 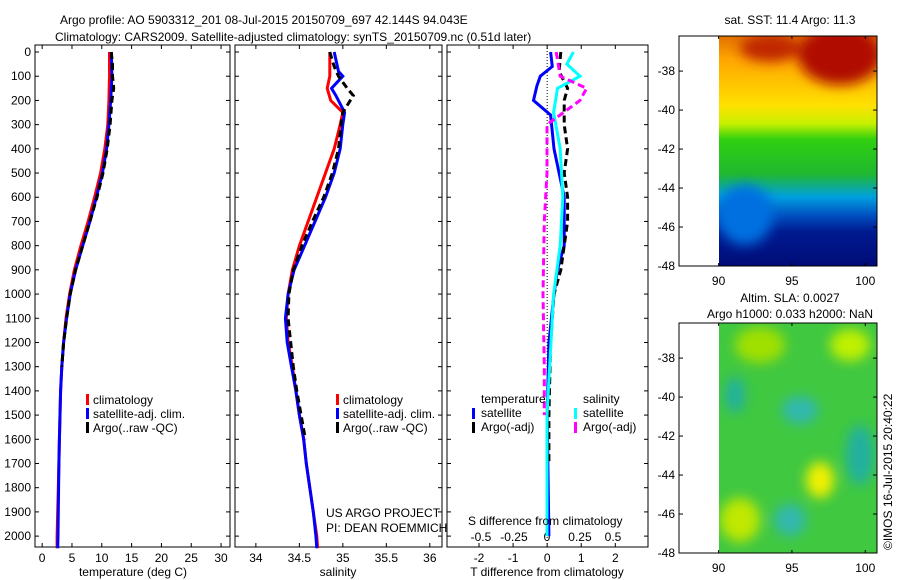 What do you see at coordinates (17, 391) in the screenshot?
I see `y-tick-label: 1400` at bounding box center [17, 391].